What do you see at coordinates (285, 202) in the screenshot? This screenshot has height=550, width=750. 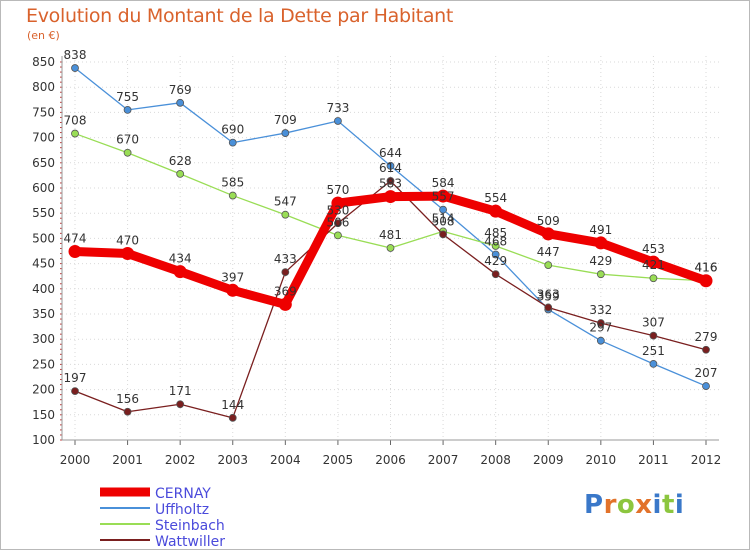 I see `data-label-steinbach: 547` at bounding box center [285, 202].